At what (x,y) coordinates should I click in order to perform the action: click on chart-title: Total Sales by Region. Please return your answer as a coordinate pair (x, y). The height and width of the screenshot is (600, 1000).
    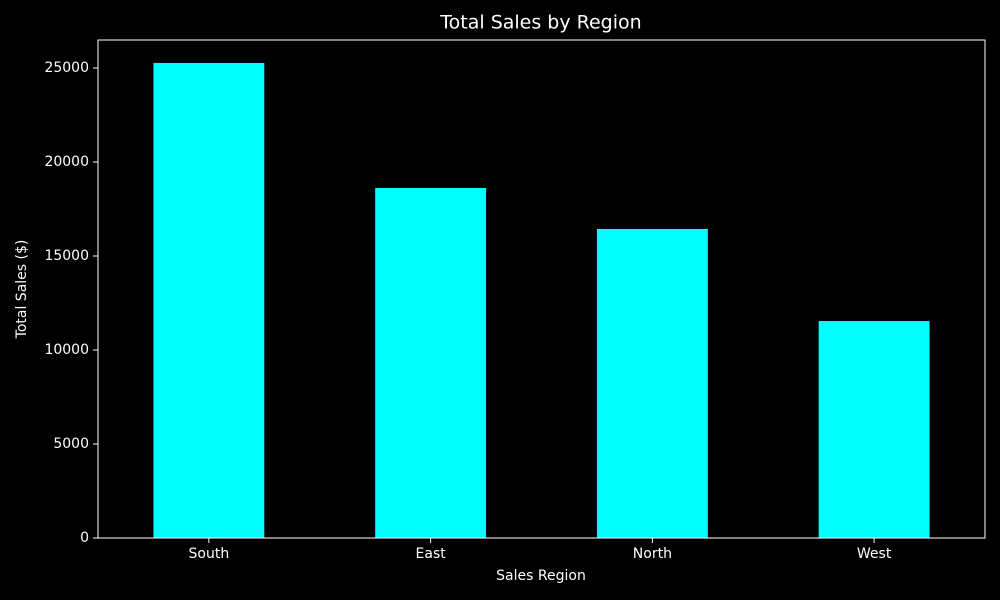
    Looking at the image, I should click on (540, 23).